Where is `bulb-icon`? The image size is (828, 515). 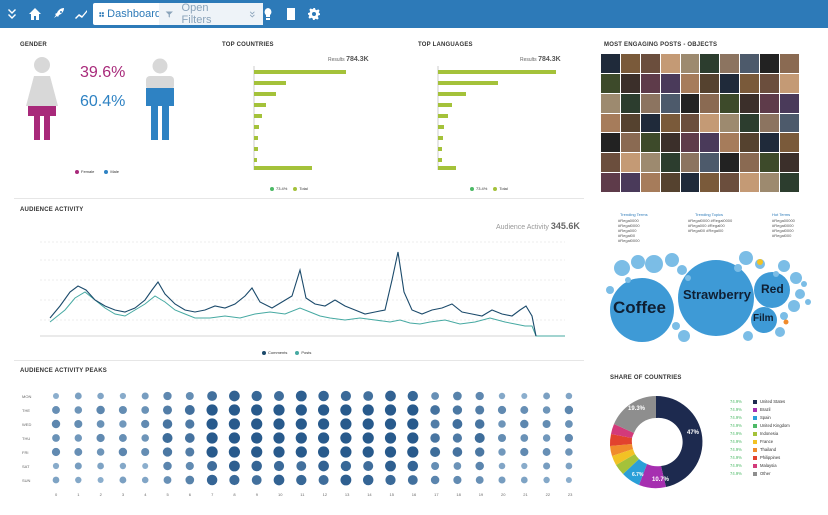
bulb-icon is located at coordinates (268, 14).